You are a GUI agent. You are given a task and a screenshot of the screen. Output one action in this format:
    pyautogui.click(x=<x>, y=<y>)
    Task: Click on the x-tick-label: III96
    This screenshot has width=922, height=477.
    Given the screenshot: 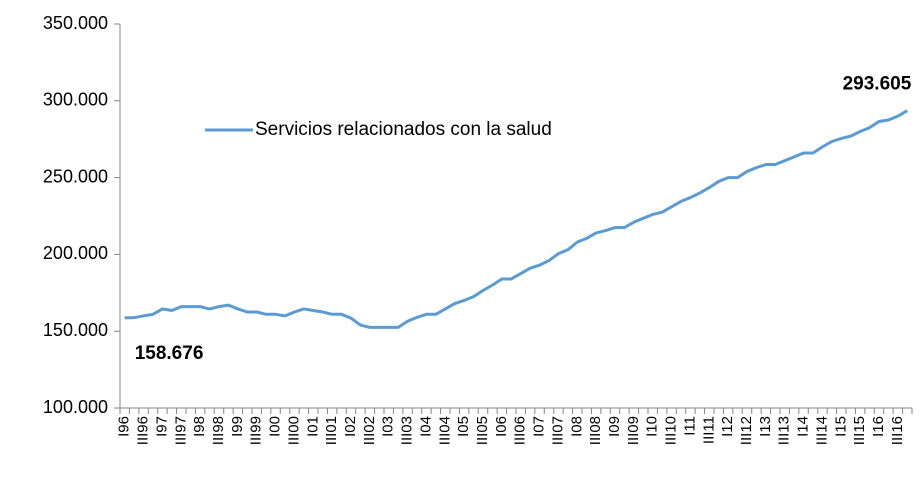 What is the action you would take?
    pyautogui.click(x=143, y=430)
    